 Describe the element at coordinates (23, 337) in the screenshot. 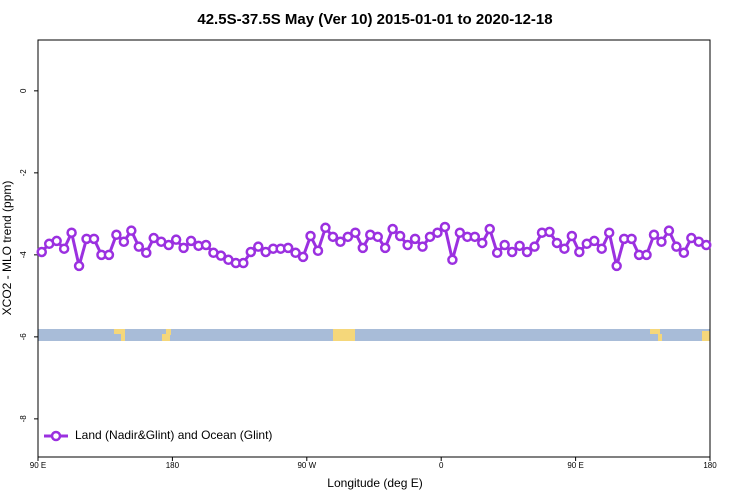

I see `y-tick-label: -6` at that location.